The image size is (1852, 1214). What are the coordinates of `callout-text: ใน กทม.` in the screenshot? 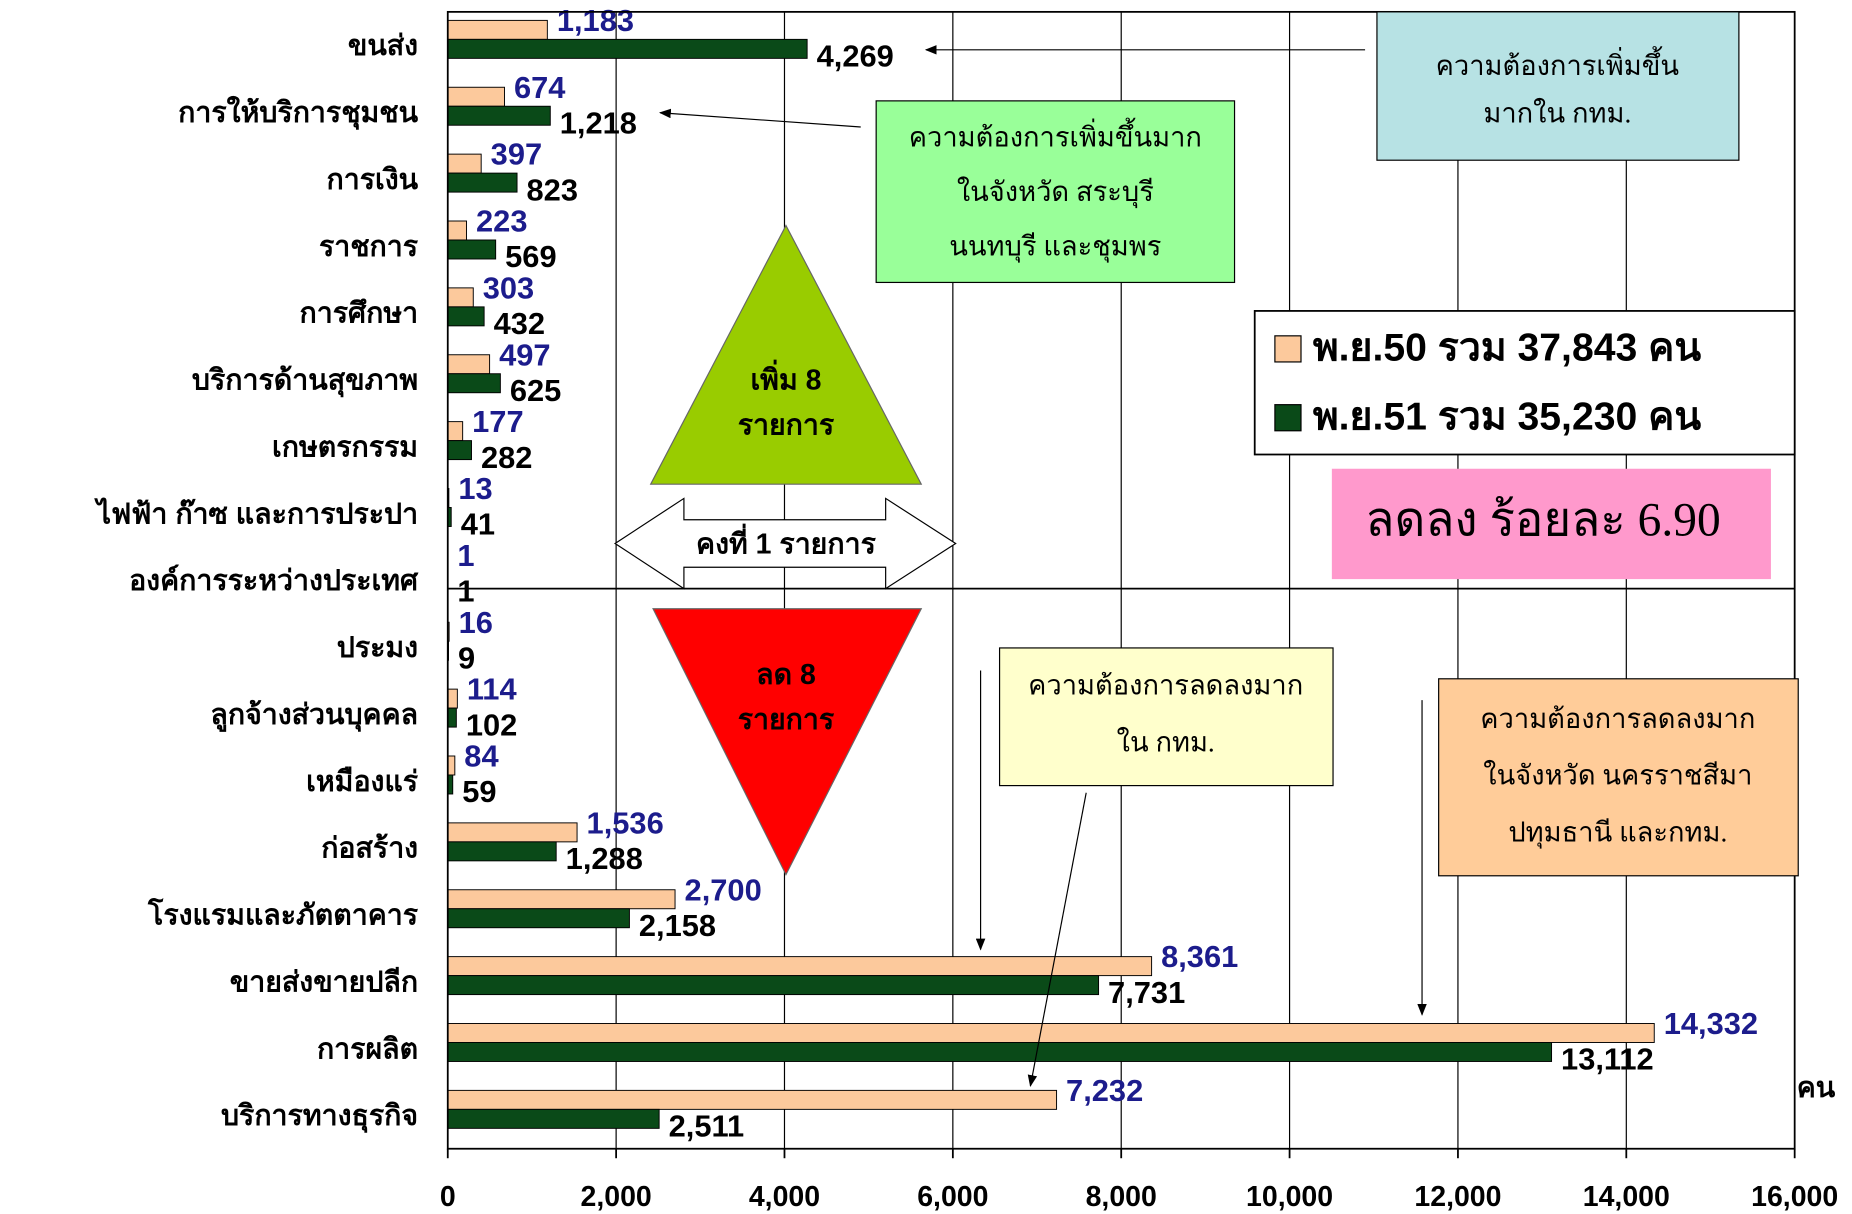 It's located at (1166, 742).